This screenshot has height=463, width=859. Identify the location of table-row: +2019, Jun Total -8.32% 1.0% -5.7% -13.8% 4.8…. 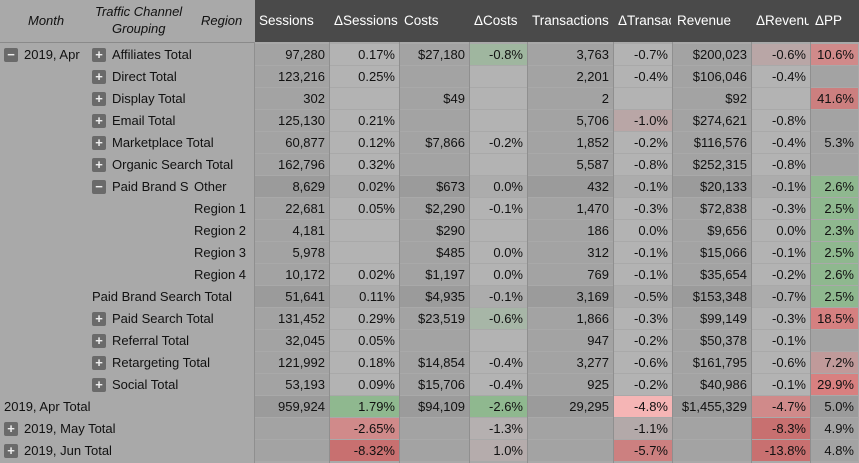
(429, 451).